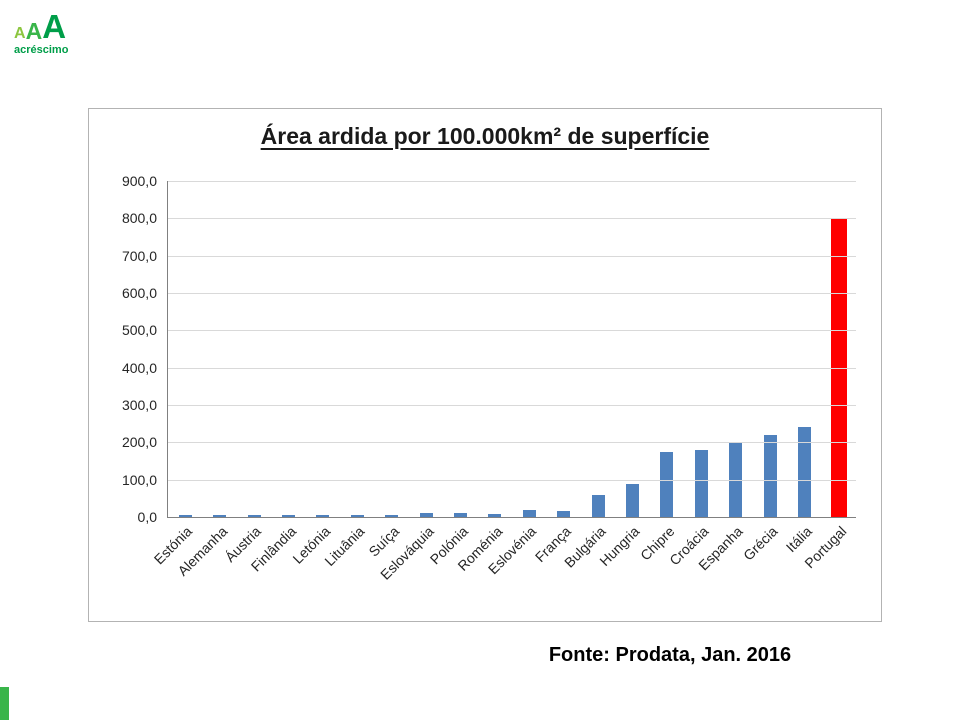 Image resolution: width=960 pixels, height=720 pixels. I want to click on bar-alemanha, so click(220, 516).